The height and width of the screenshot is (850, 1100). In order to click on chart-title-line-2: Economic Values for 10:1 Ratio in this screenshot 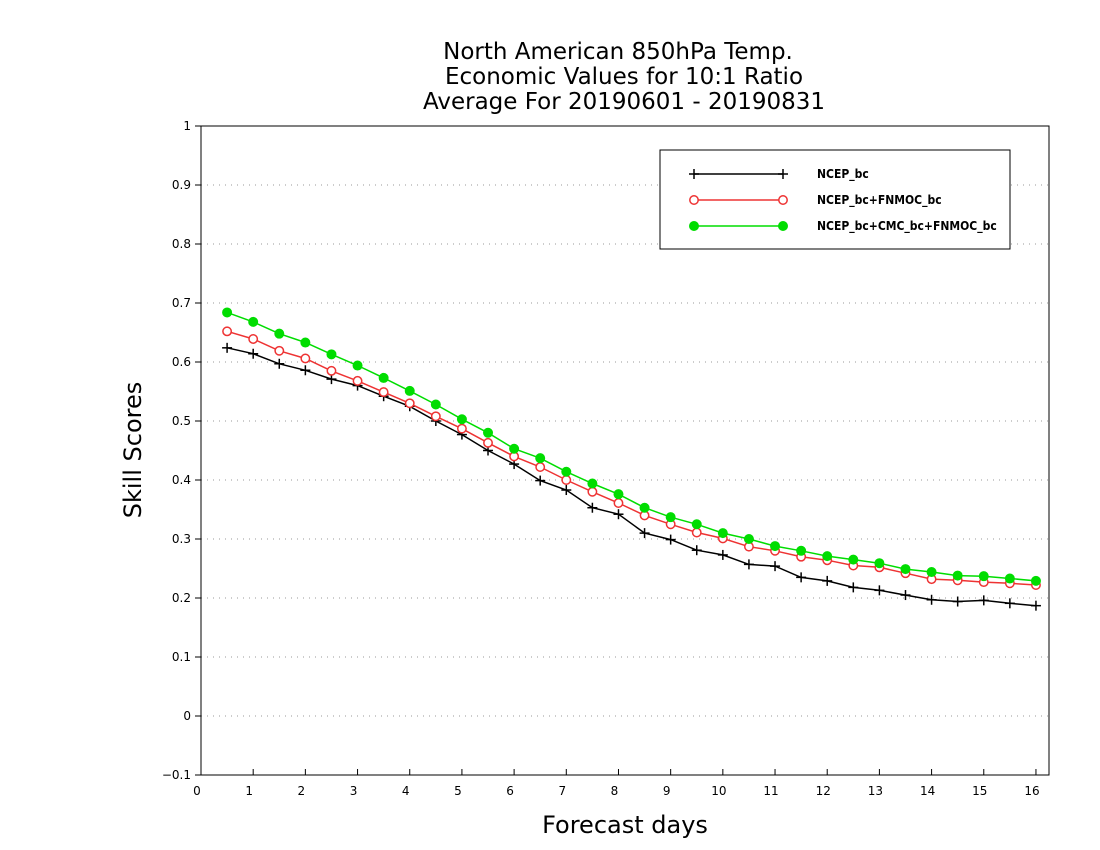, I will do `click(624, 77)`.